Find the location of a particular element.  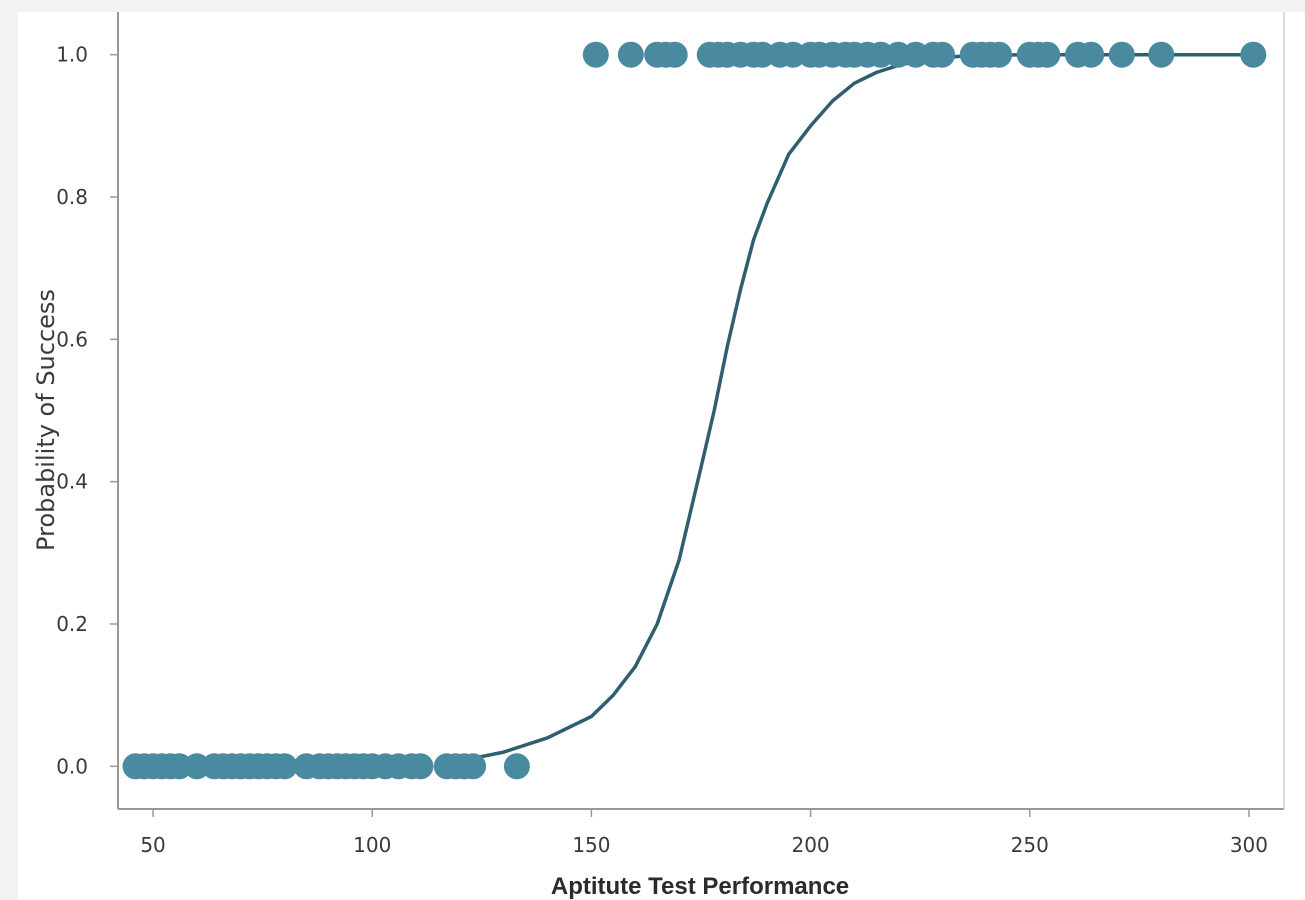

y-tick-label: 0.0 is located at coordinates (72, 766).